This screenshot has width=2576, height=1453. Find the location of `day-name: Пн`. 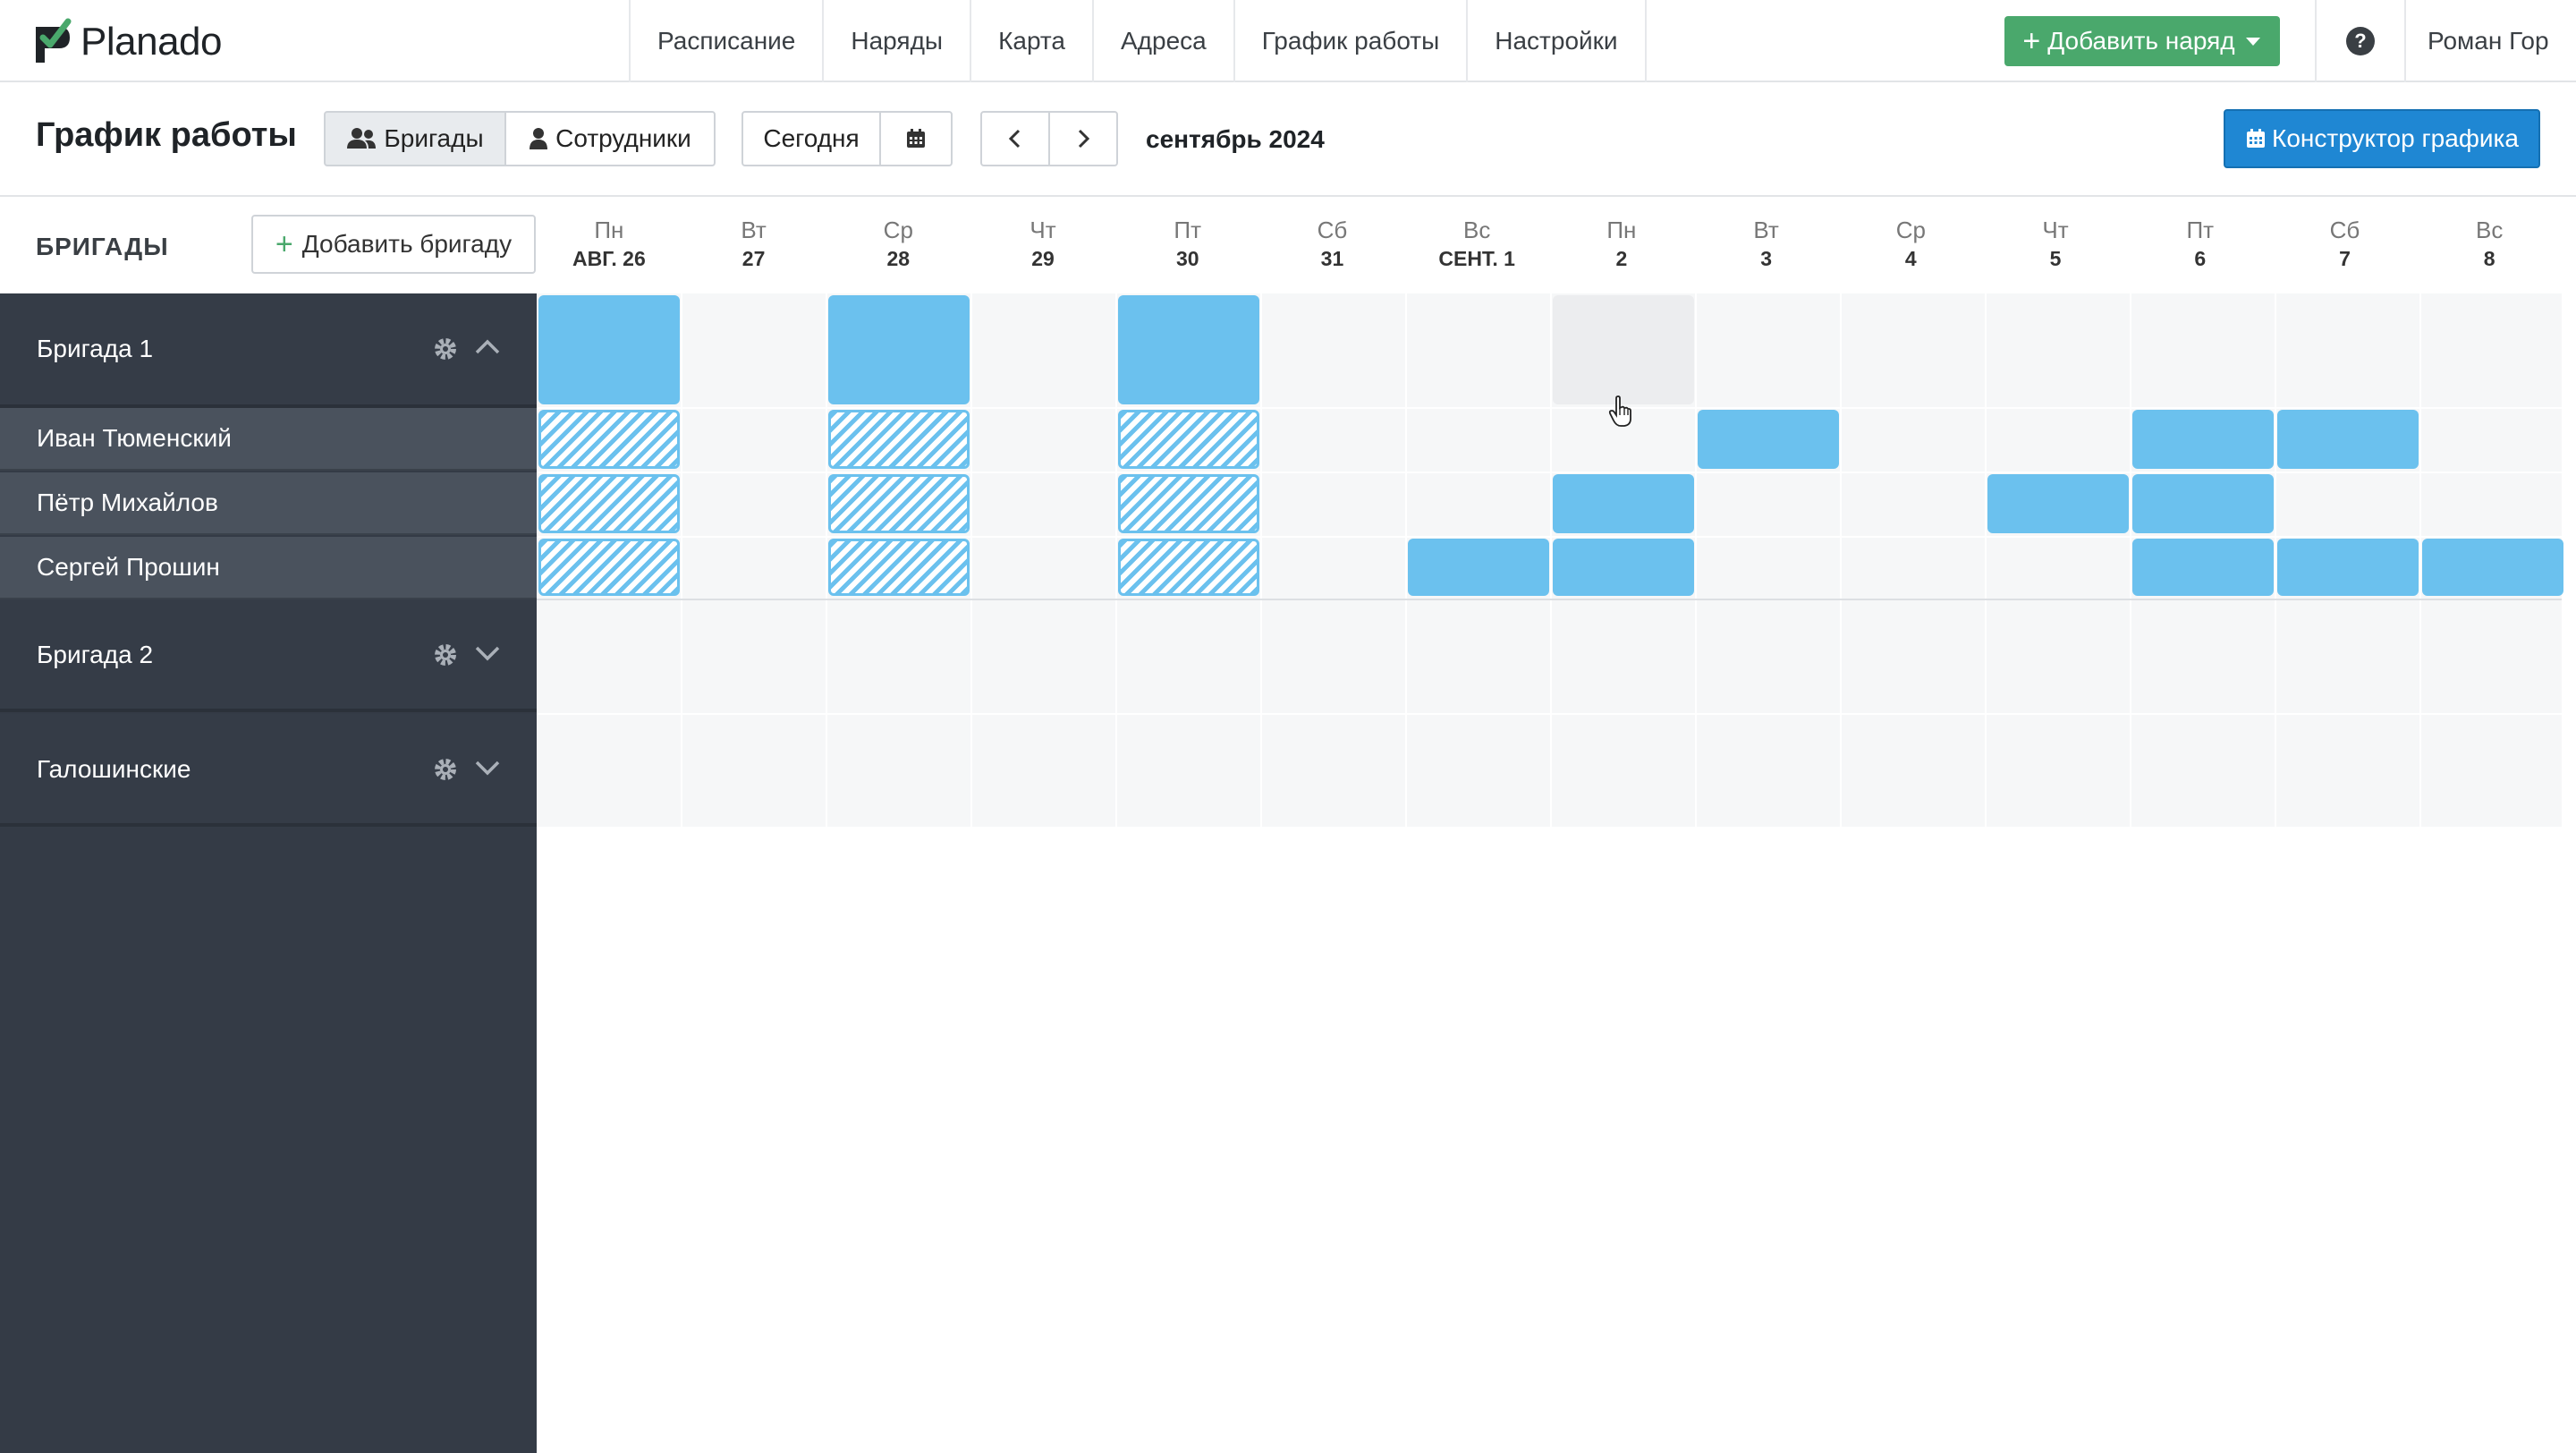

day-name: Пн is located at coordinates (1621, 230).